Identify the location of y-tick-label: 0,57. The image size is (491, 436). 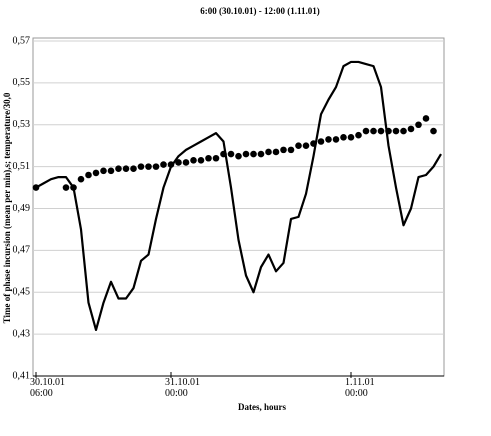
(22, 40).